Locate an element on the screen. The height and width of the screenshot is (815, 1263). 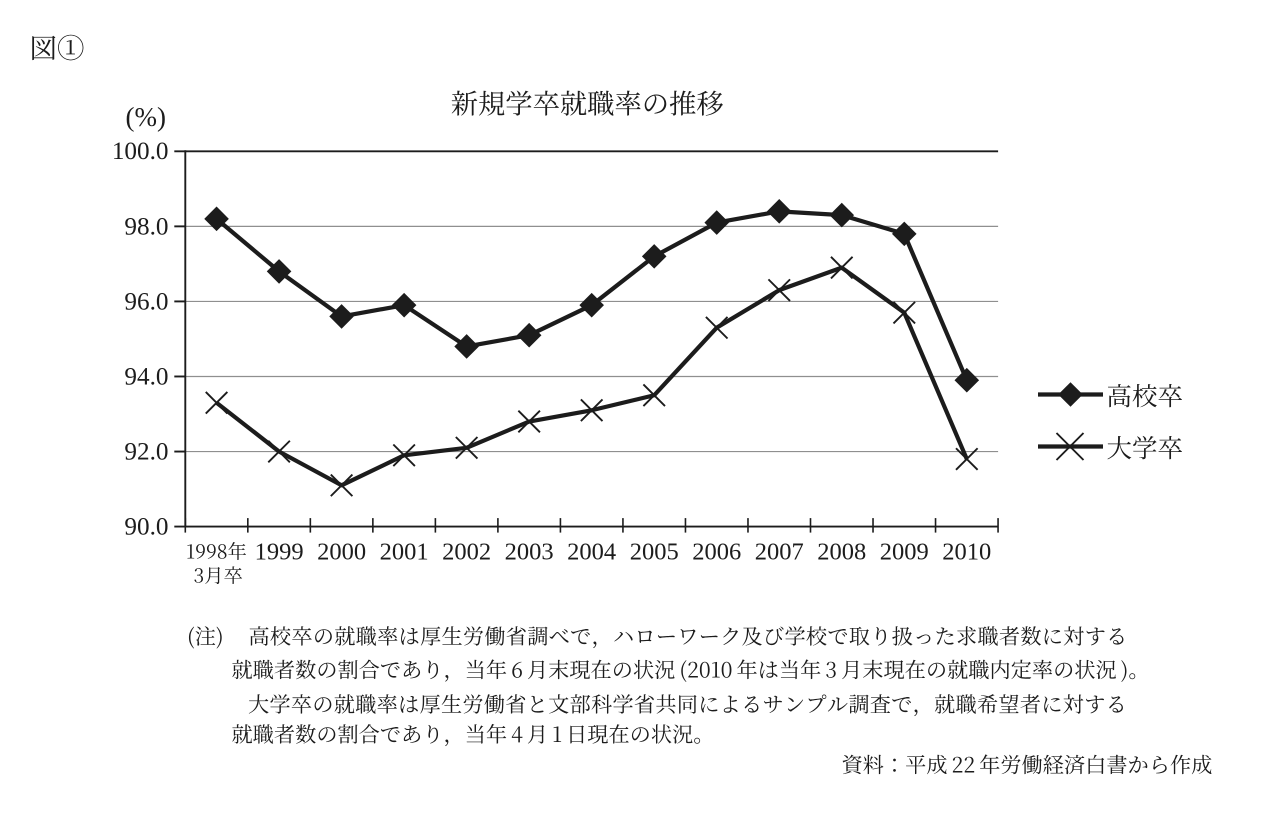
svg-text: 100.0 is located at coordinates (140, 151).